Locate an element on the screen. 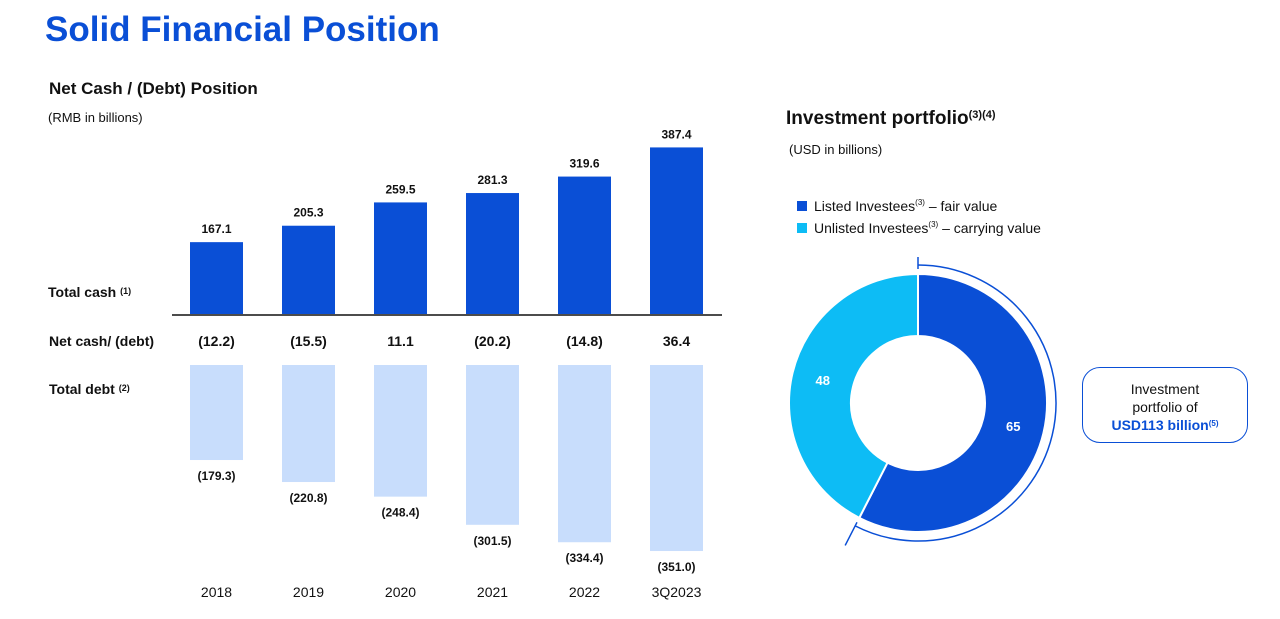 The image size is (1280, 619). total-cash-label: Total cash is located at coordinates (82, 292).